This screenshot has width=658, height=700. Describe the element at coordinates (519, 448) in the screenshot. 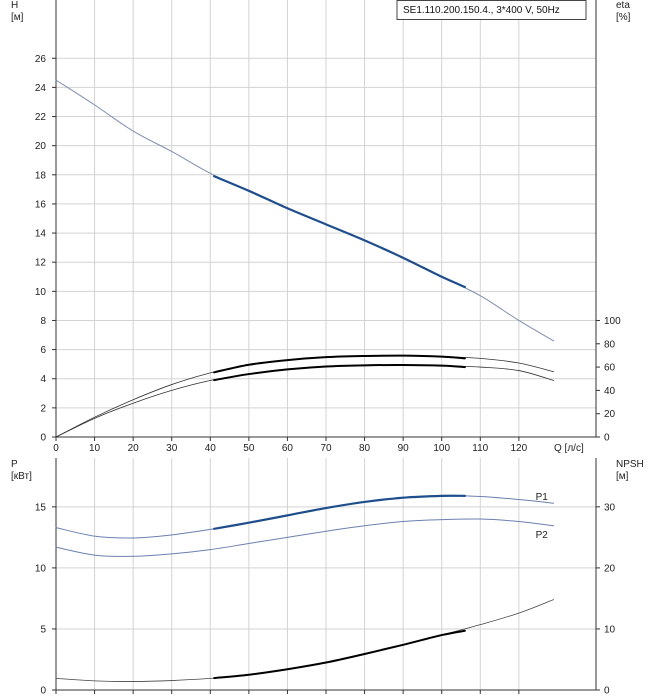

I see `x-tick-label: 120` at that location.